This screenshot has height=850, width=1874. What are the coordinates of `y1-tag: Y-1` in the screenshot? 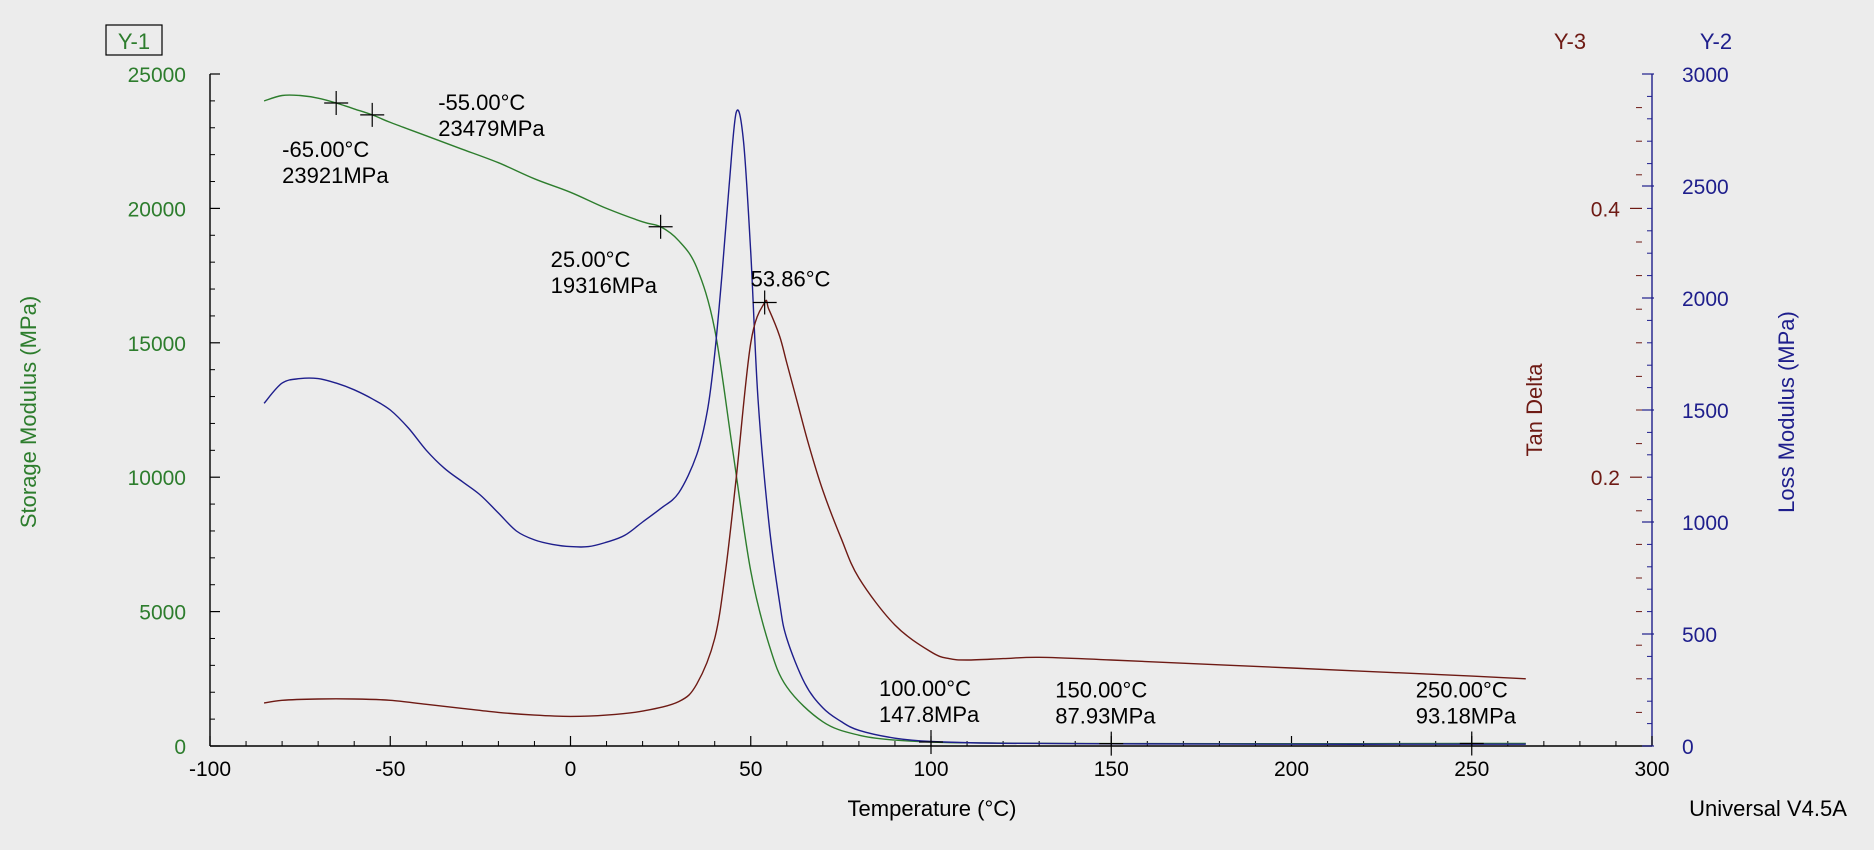 It's located at (134, 41).